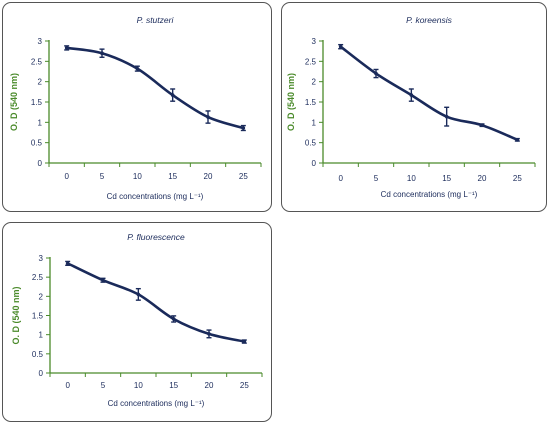 The height and width of the screenshot is (425, 550). I want to click on chart-title: P. koreensis, so click(429, 20).